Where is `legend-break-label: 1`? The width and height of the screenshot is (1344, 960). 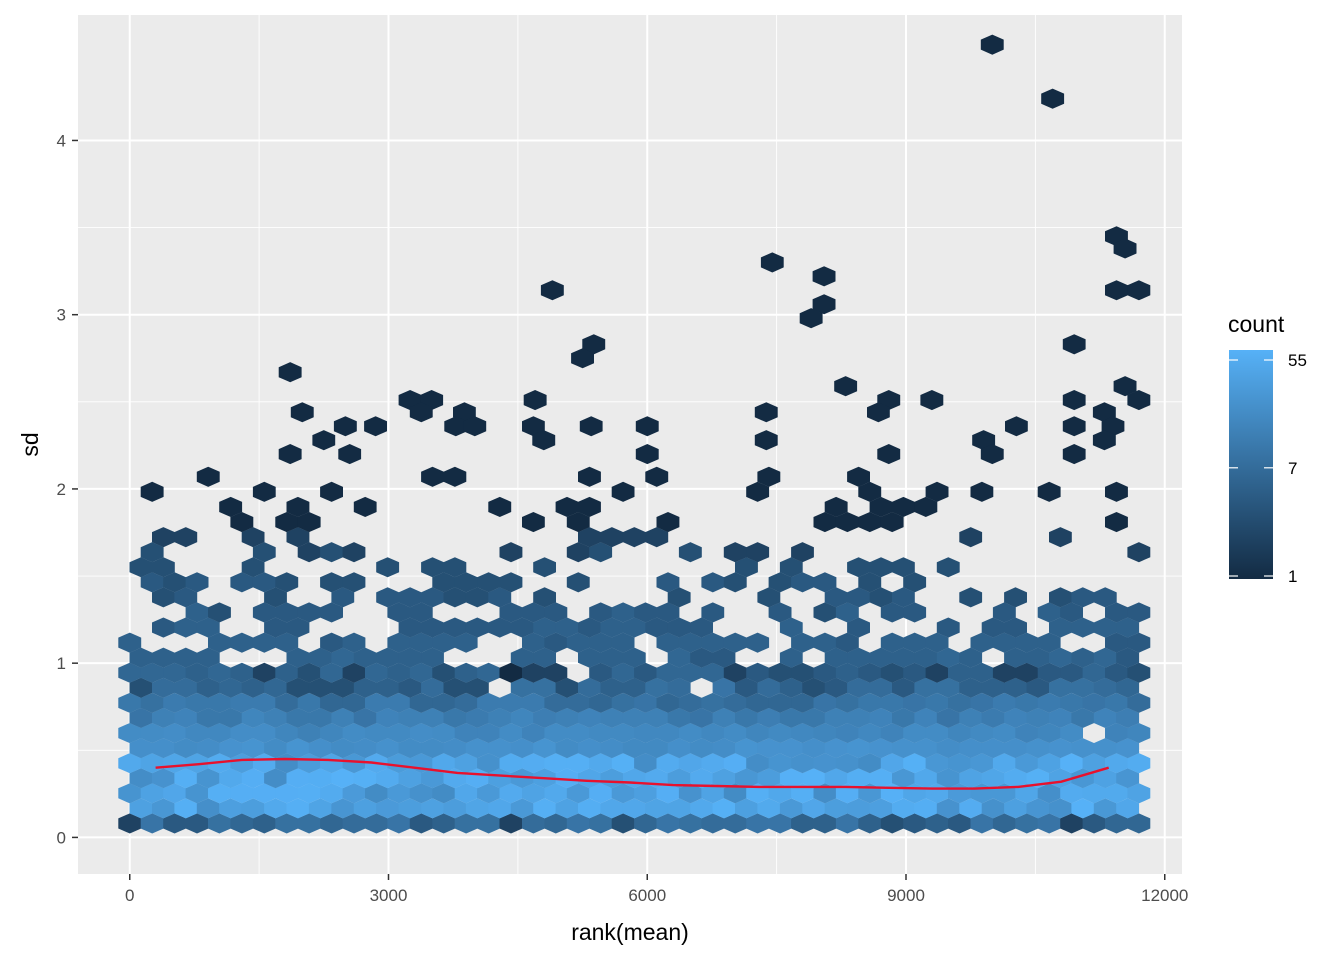
legend-break-label: 1 is located at coordinates (1292, 576).